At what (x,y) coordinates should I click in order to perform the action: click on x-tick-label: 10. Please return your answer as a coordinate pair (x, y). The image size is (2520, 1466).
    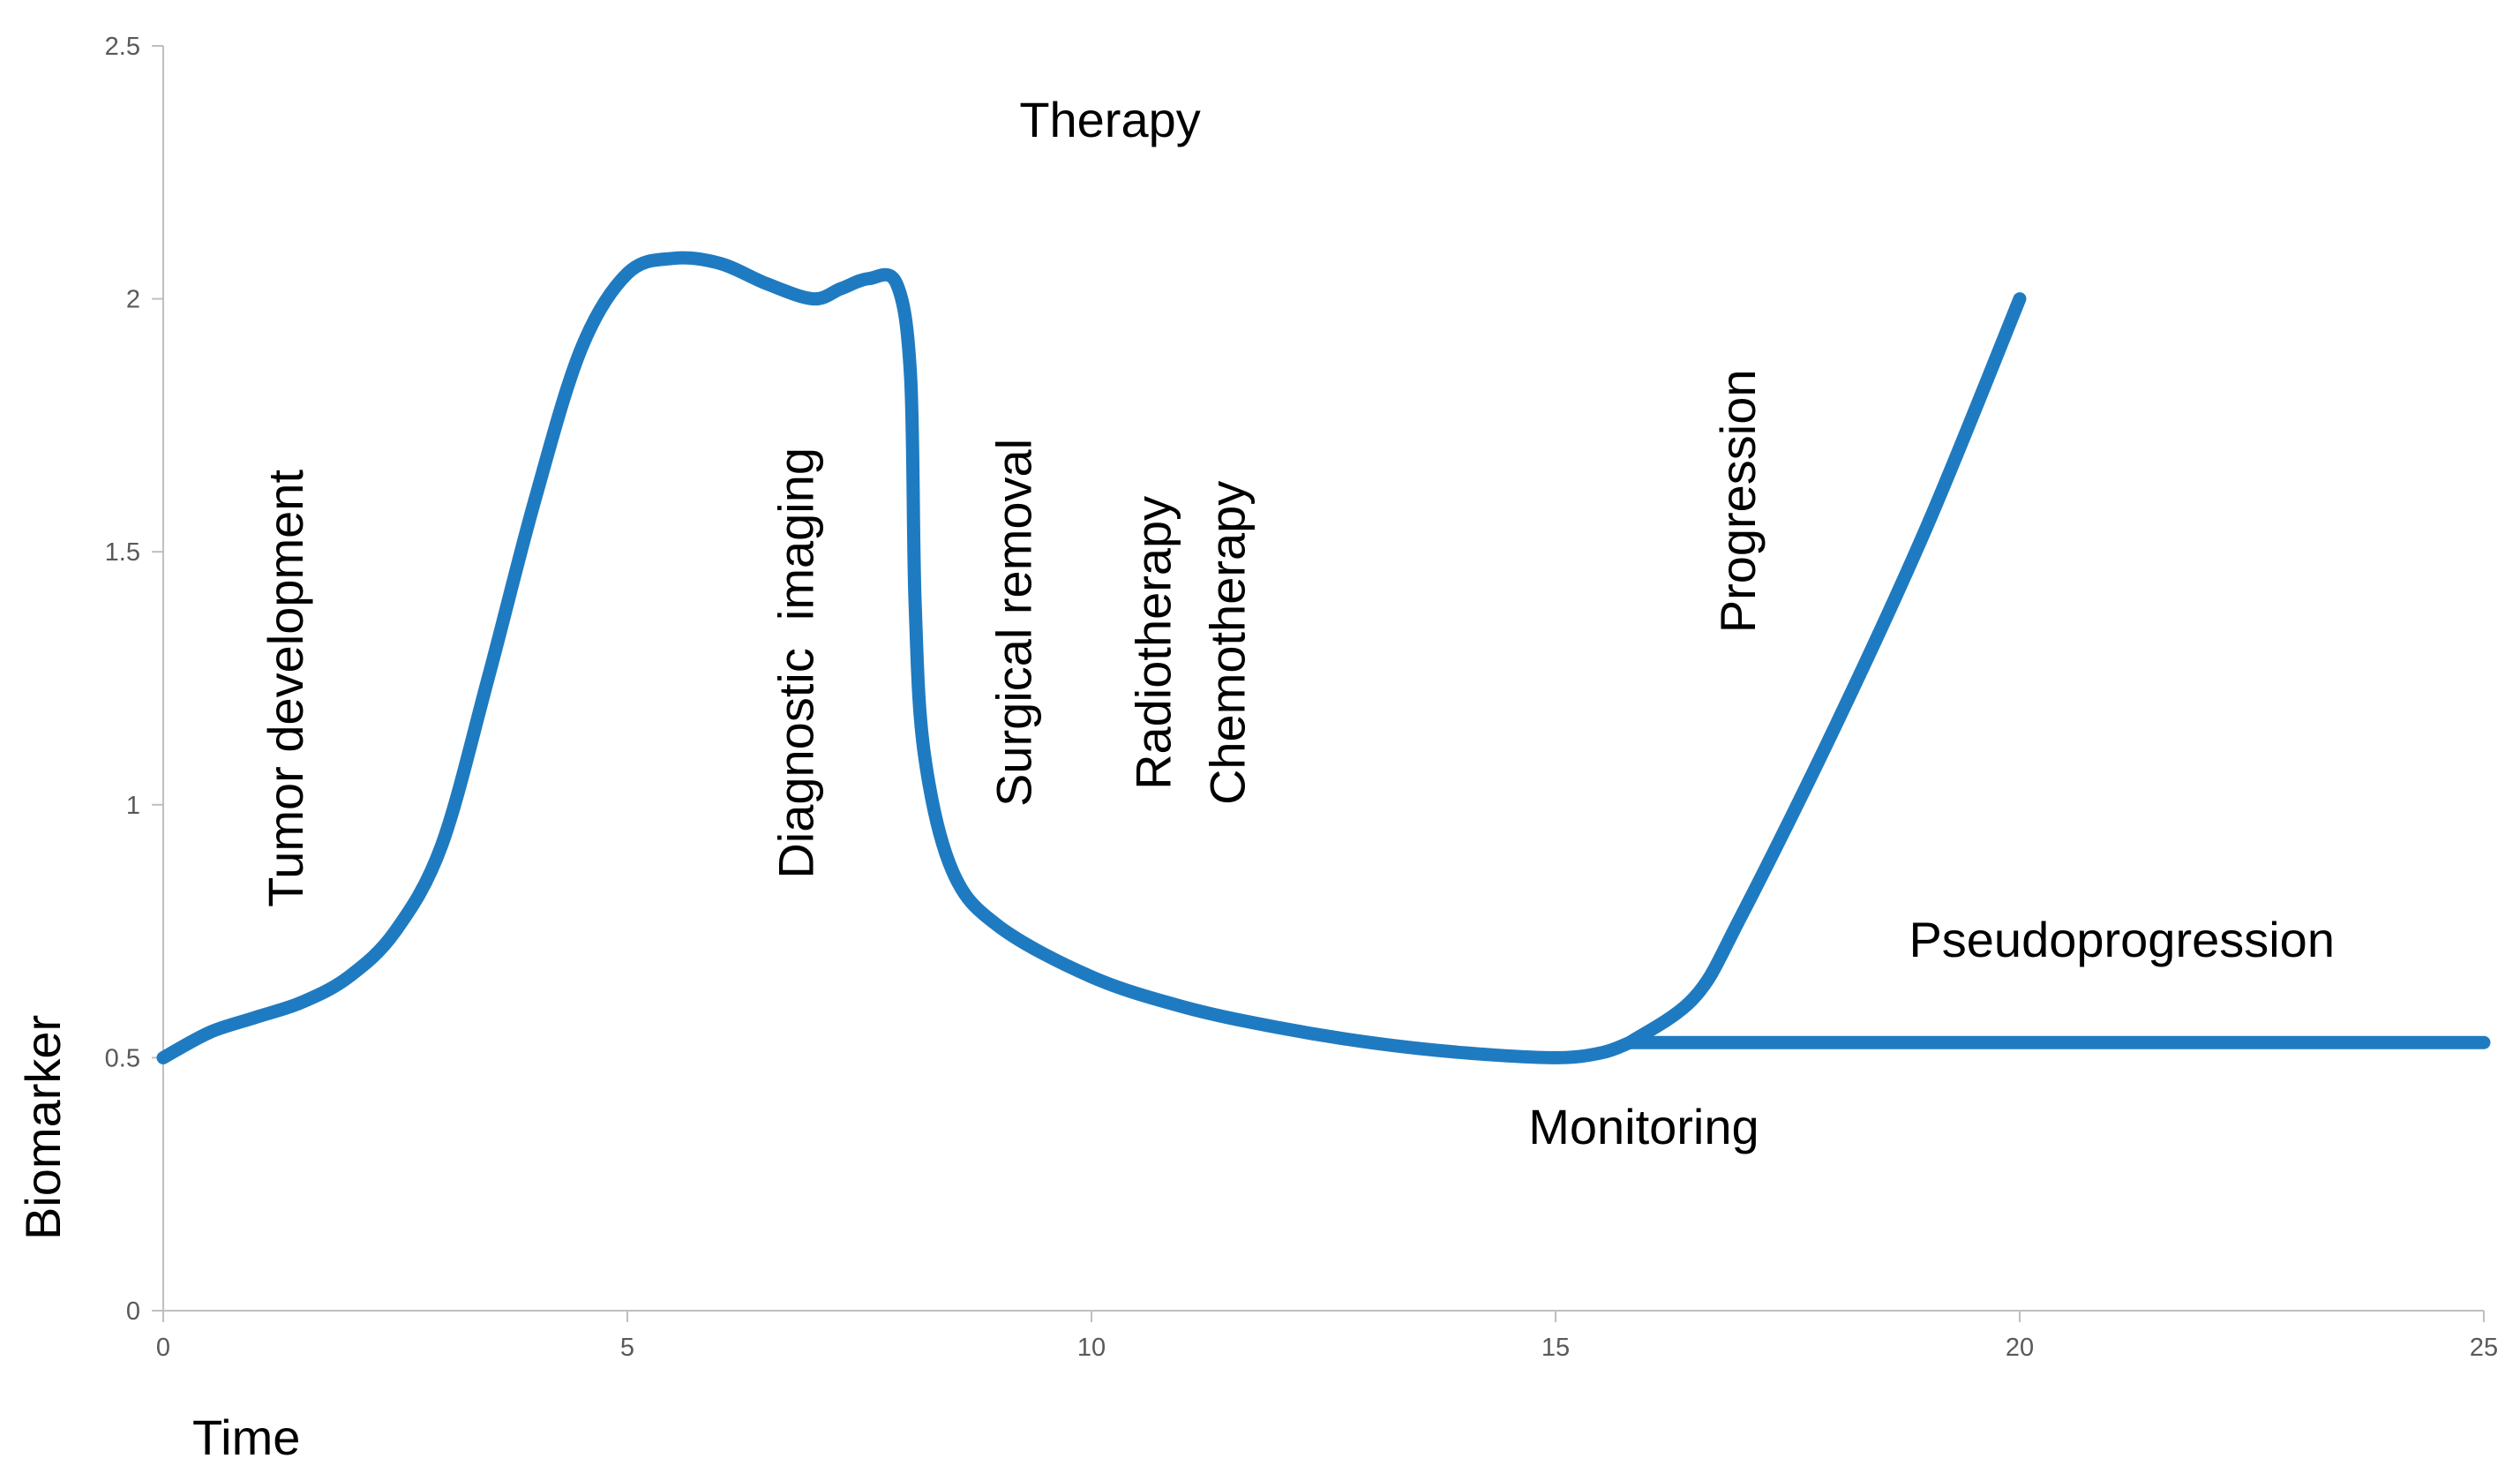
    Looking at the image, I should click on (1091, 1348).